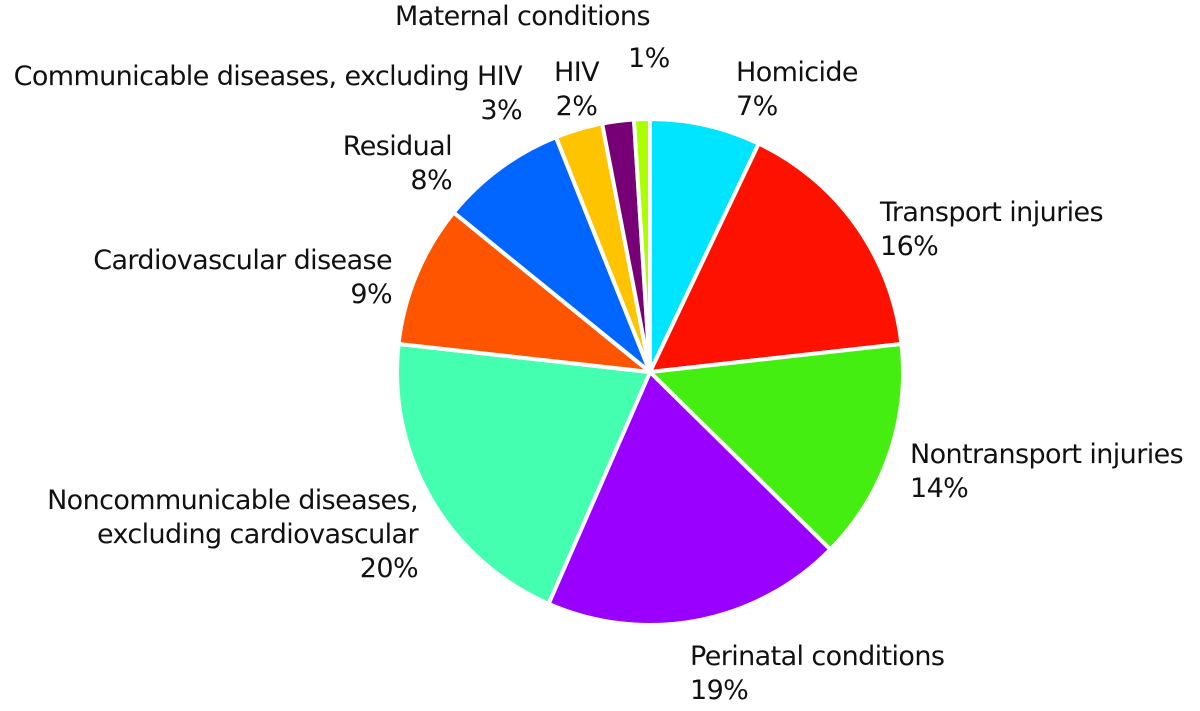  I want to click on pie-slice-noncommunicable-diseases-excluding-cardiovascular, so click(523, 473).